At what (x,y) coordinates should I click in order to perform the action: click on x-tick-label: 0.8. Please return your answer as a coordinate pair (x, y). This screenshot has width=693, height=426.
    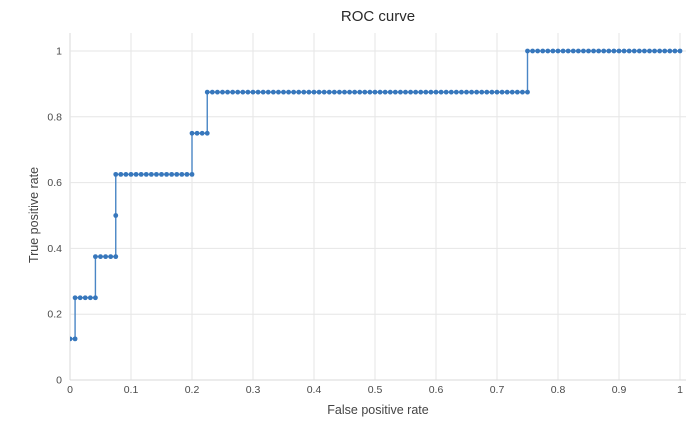
    Looking at the image, I should click on (558, 390).